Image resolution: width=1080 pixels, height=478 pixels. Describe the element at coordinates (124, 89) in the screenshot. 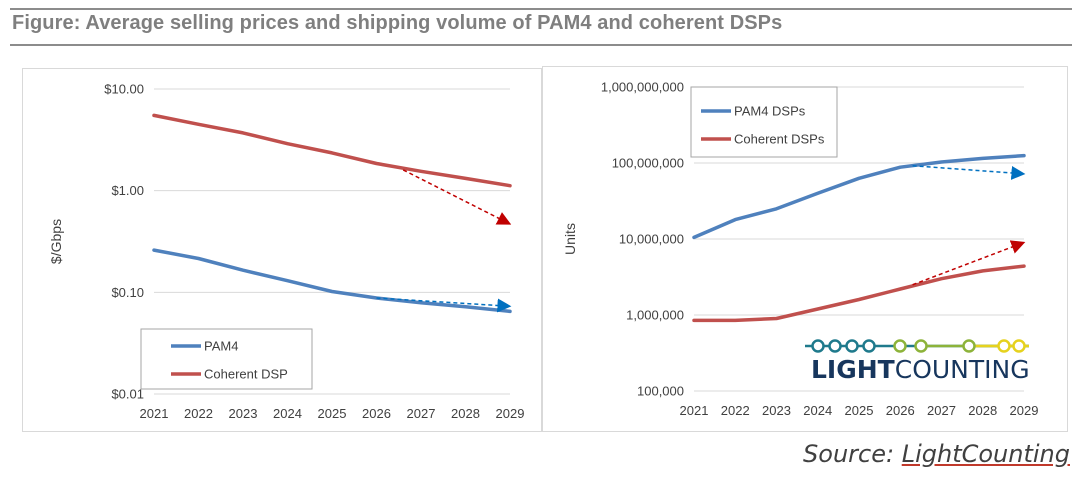

I see `y-tick-label: $10.00` at that location.